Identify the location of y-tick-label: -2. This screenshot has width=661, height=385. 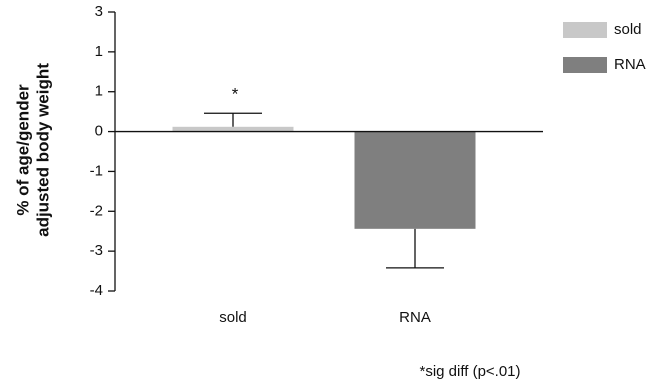
(96, 210).